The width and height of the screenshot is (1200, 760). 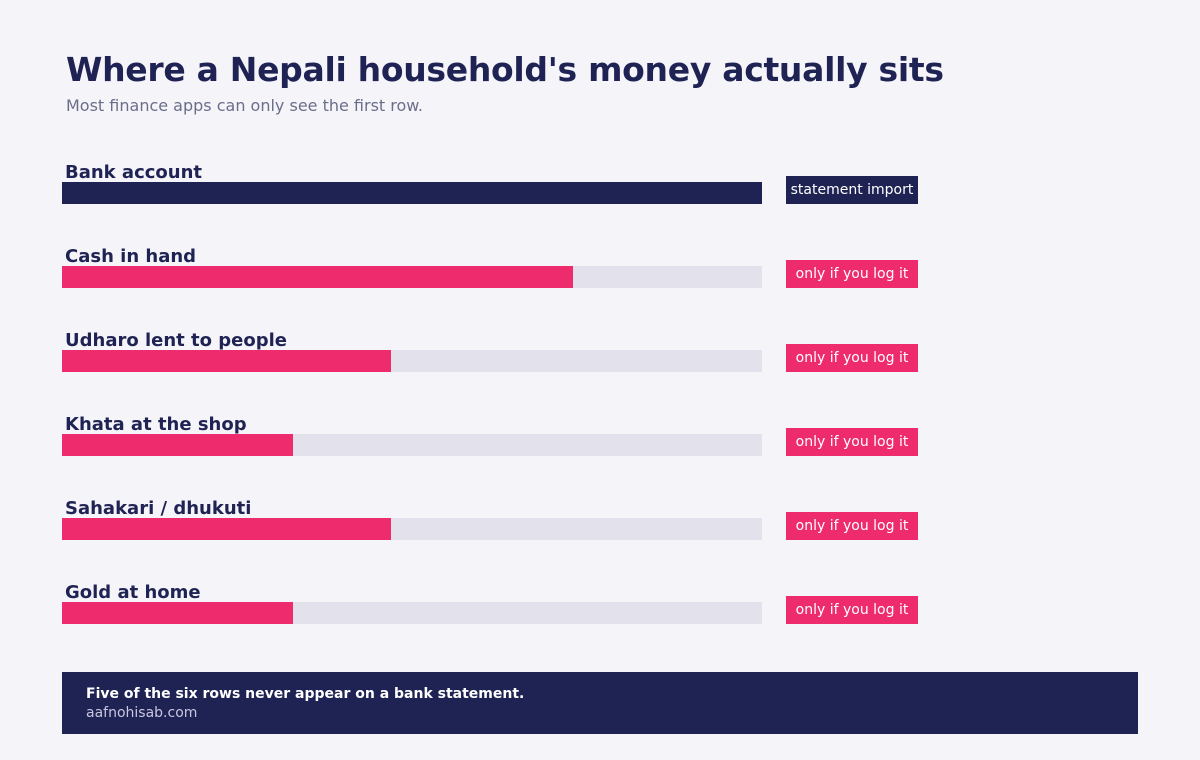 I want to click on bar-row: Bank account statement import, so click(x=600, y=204).